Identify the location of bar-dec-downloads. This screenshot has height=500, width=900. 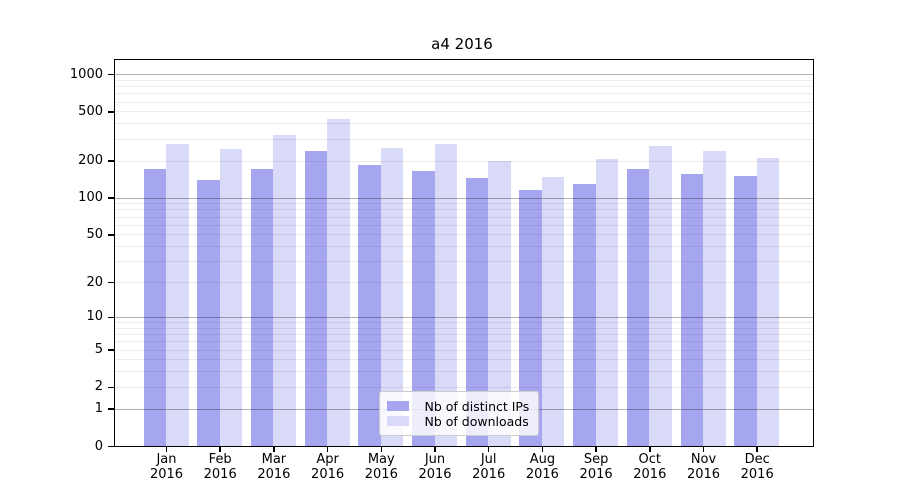
(768, 302).